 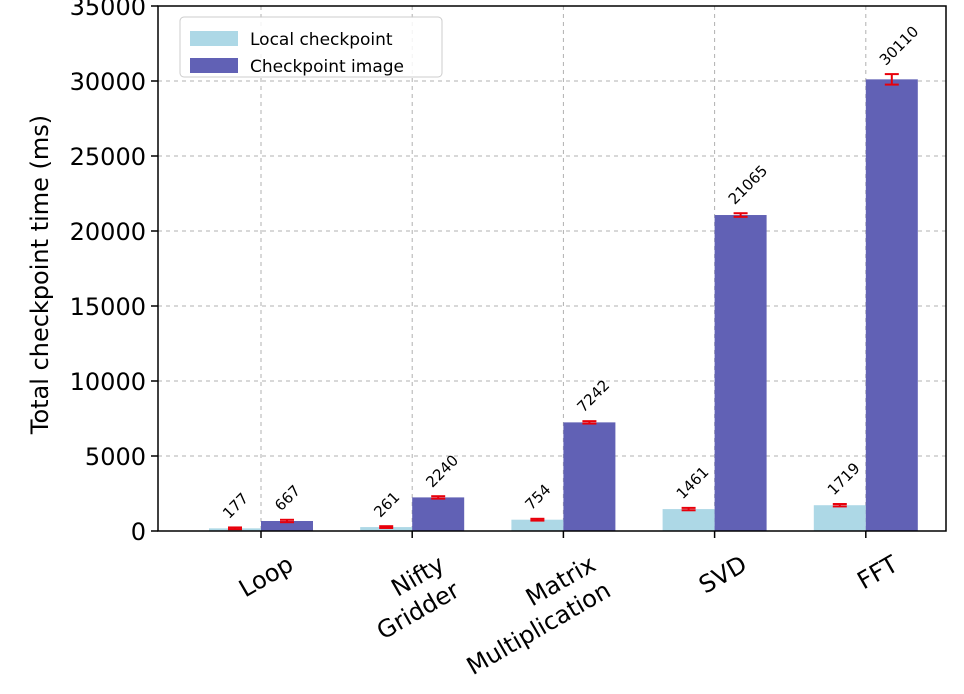 I want to click on y-tick-label: 20000, so click(x=108, y=232).